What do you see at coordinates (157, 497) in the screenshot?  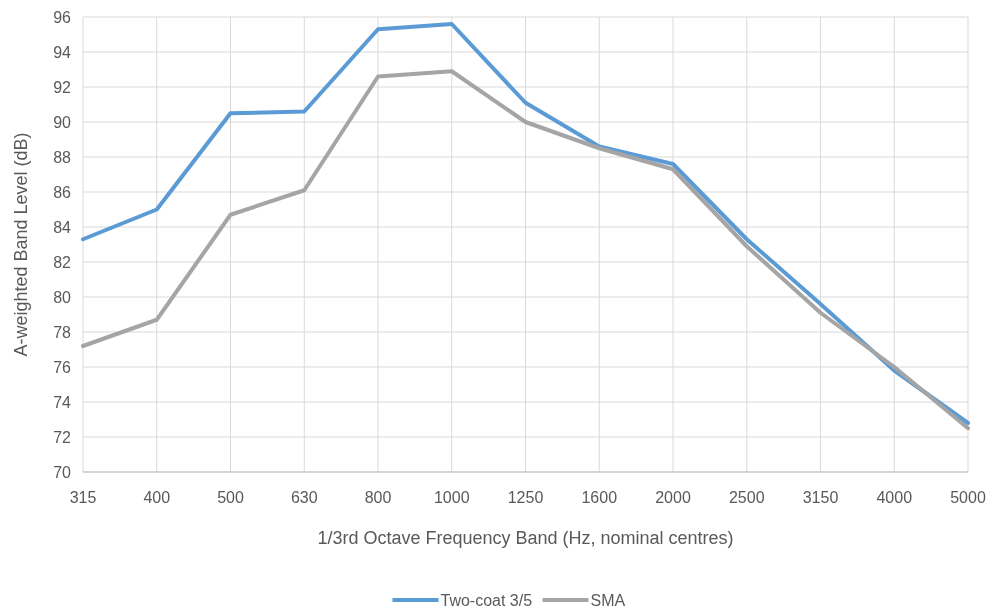 I see `x-tick-label: 400` at bounding box center [157, 497].